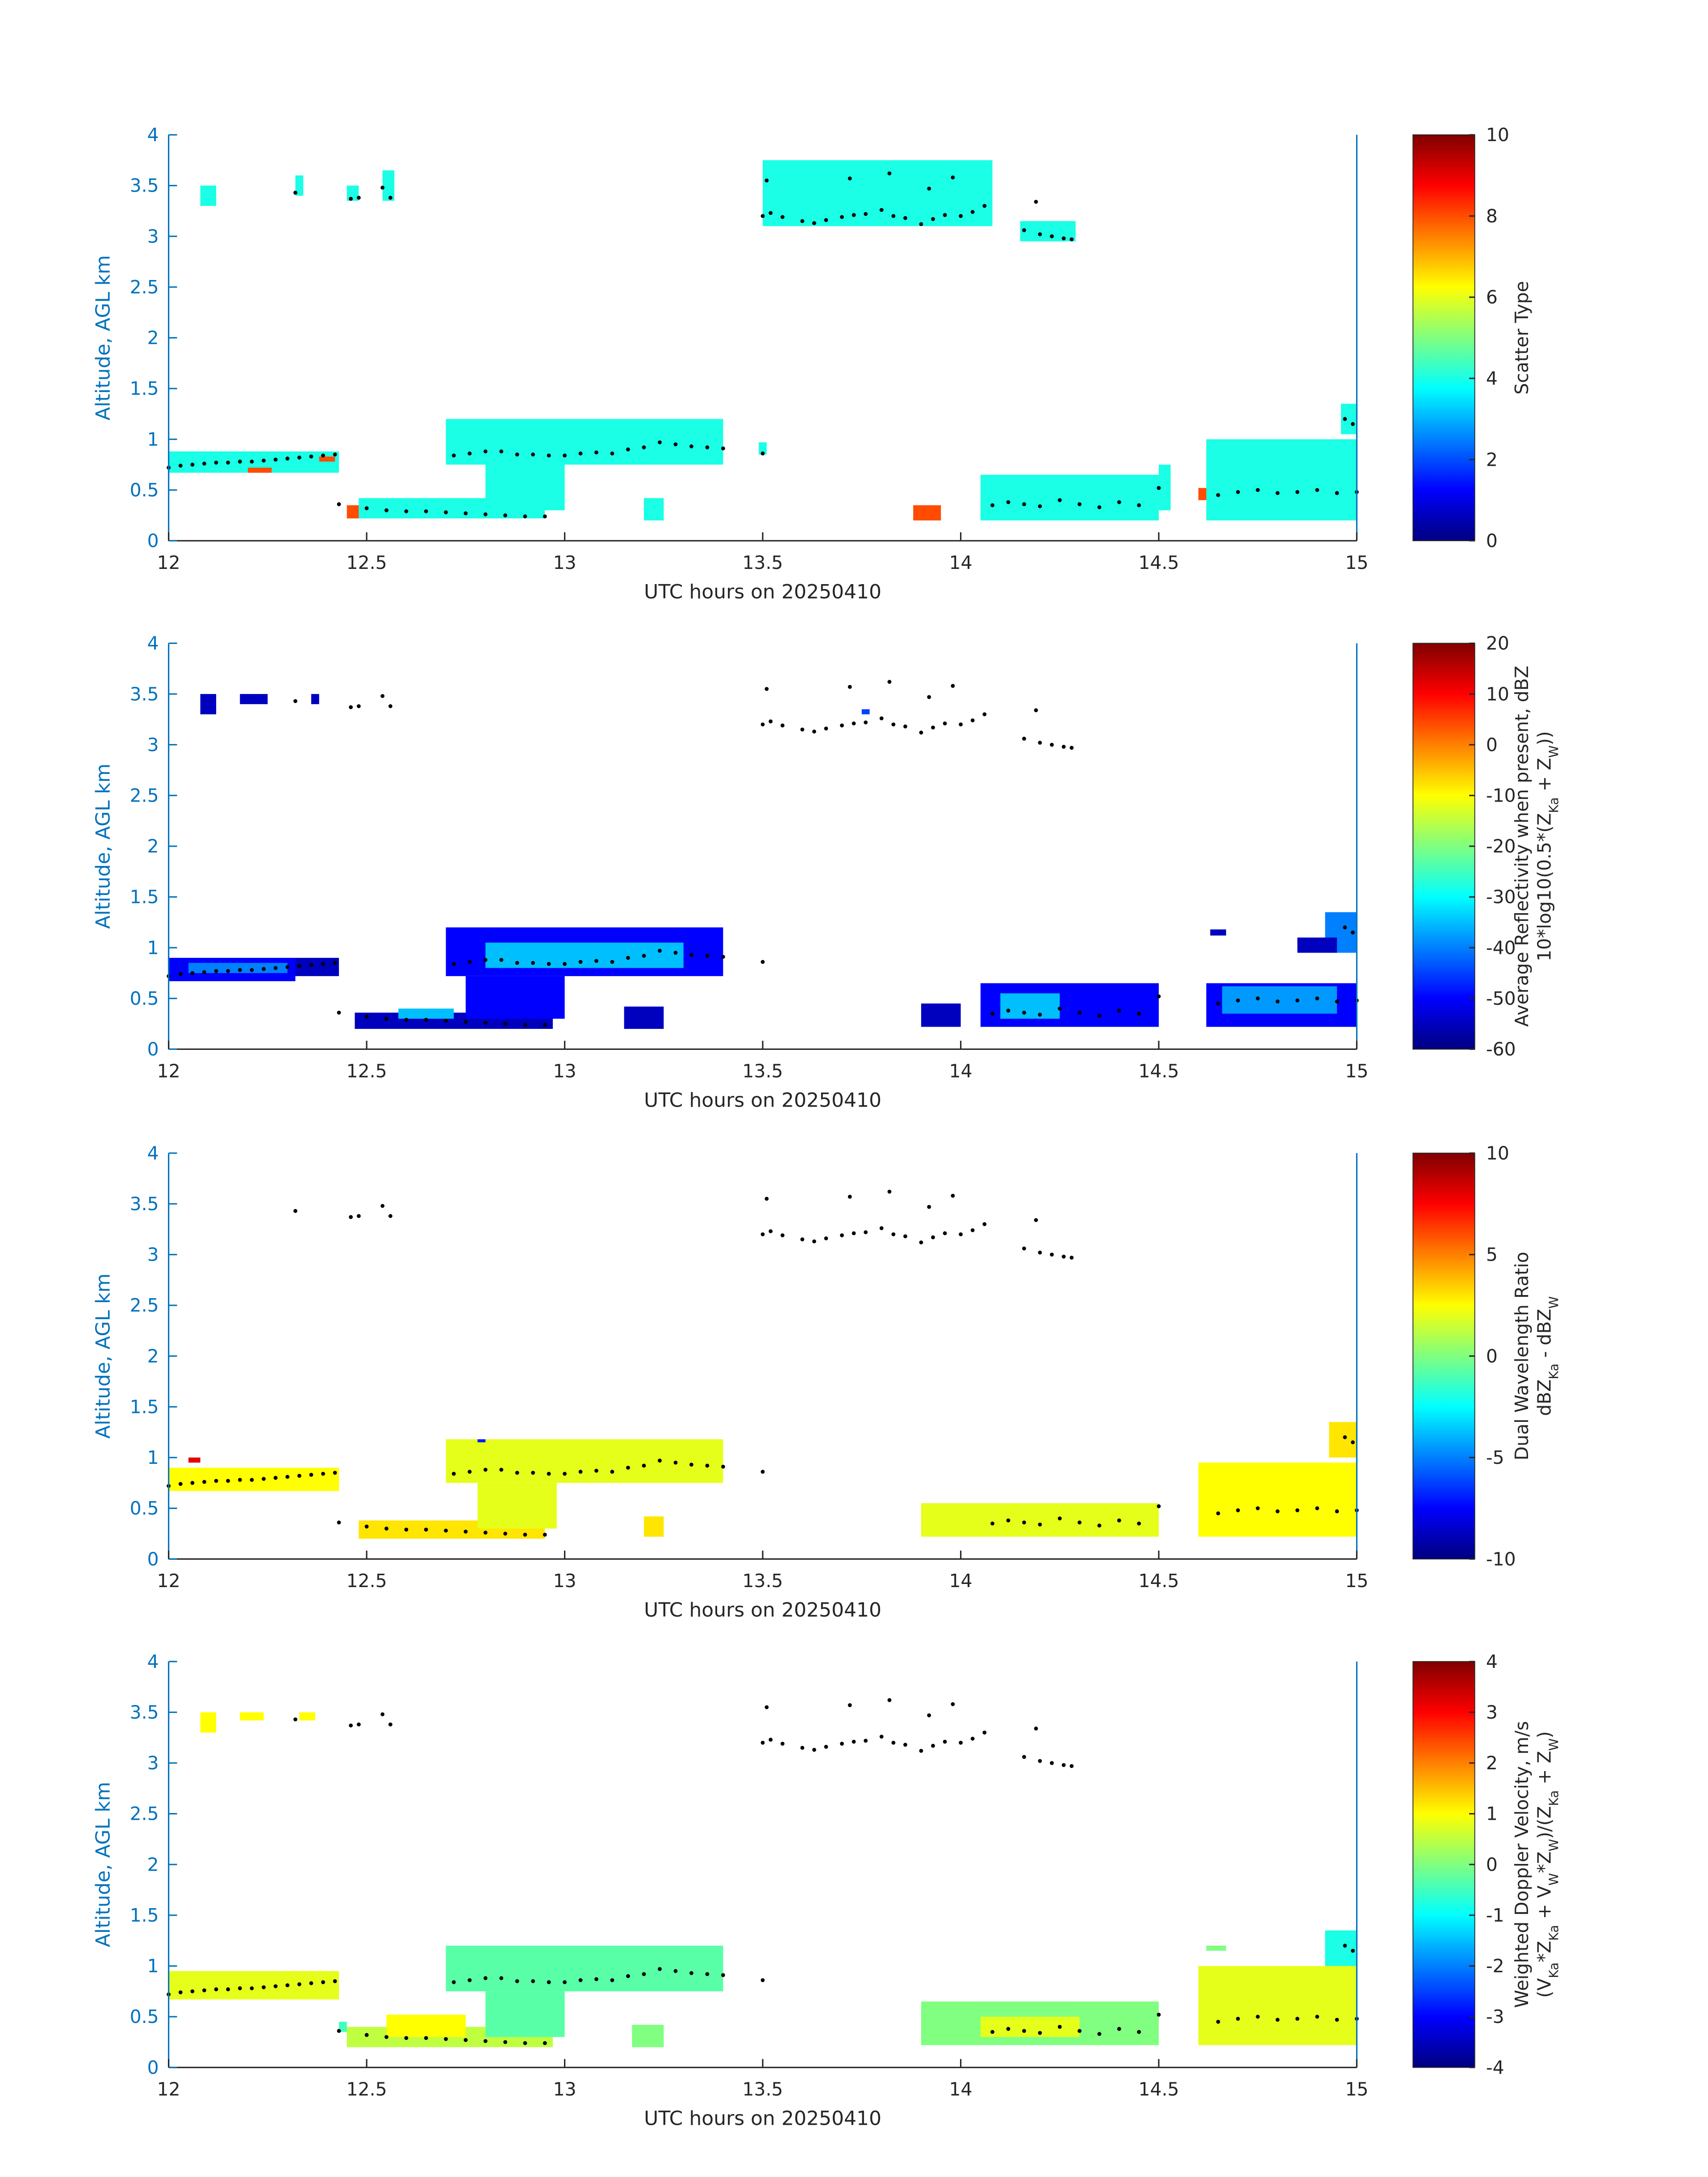 This screenshot has width=1708, height=2177. Describe the element at coordinates (1553, 1845) in the screenshot. I see `label-subscript: W` at that location.